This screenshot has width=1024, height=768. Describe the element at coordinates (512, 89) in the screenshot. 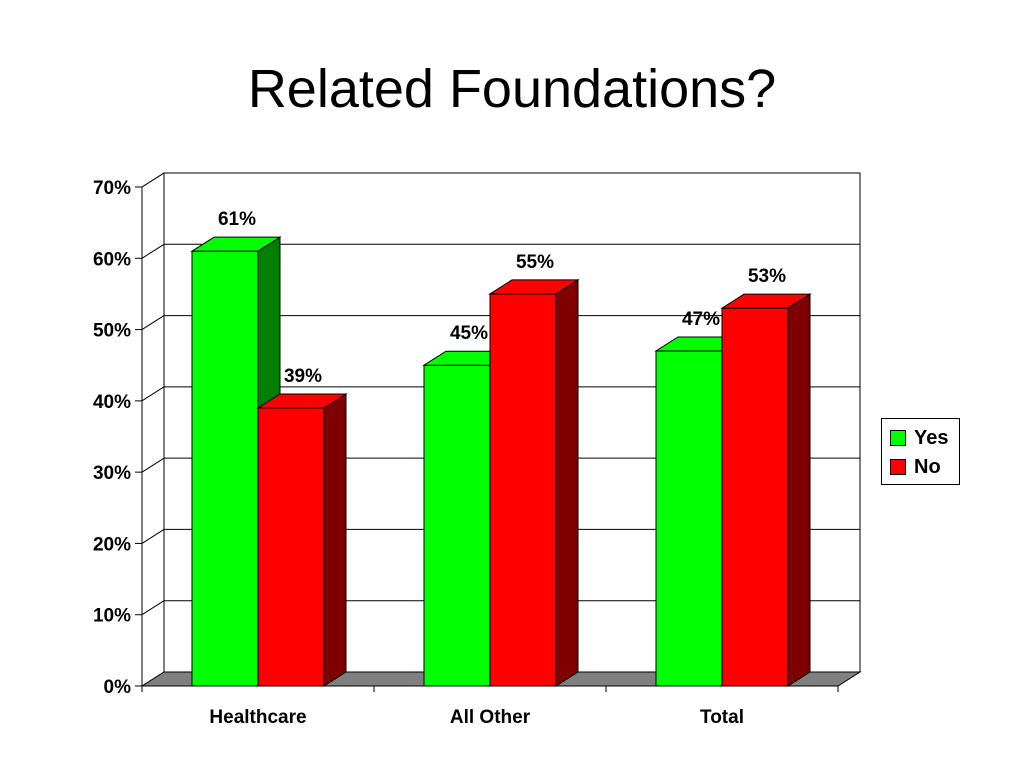

I see `slide-title: Related Foundations?` at that location.